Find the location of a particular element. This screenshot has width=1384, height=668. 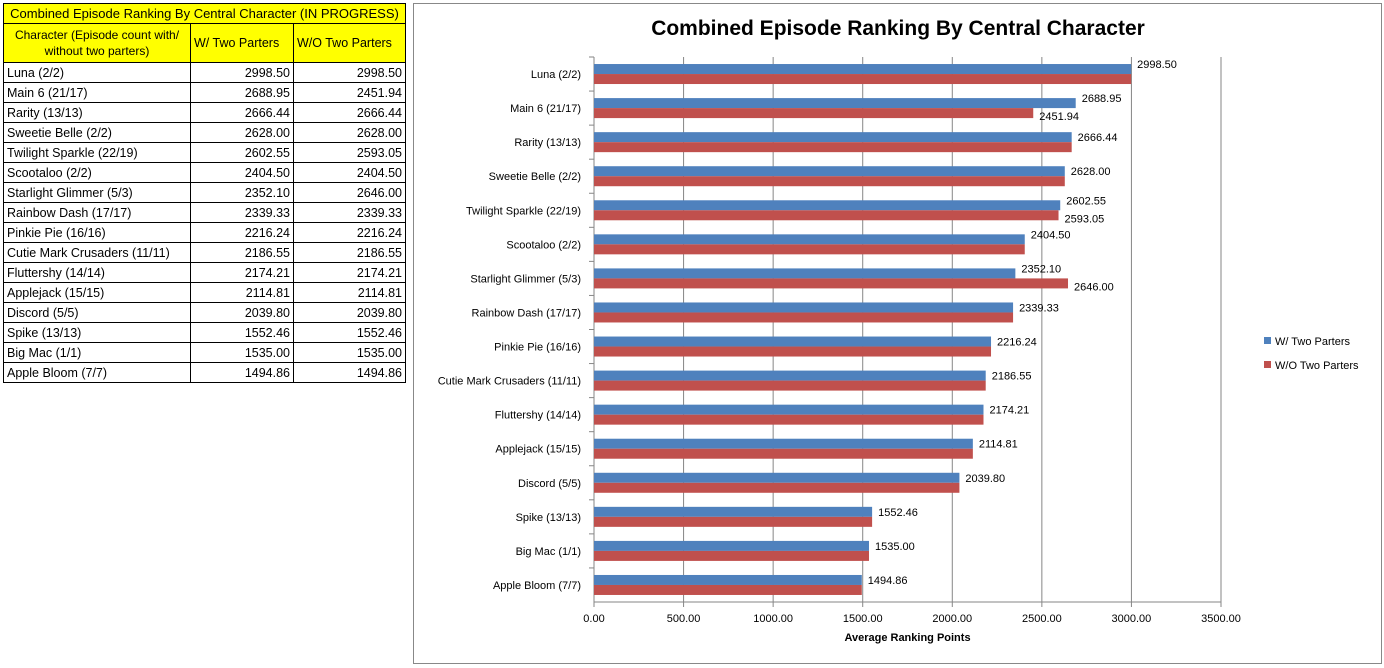

x-tick-label: 0.00 is located at coordinates (593, 619).